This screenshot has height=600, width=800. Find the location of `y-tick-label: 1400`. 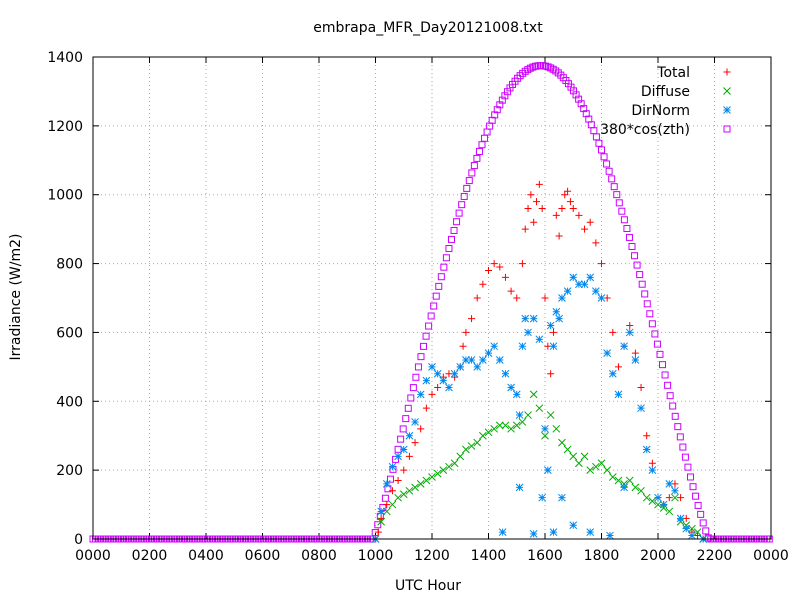

y-tick-label: 1400 is located at coordinates (65, 58).